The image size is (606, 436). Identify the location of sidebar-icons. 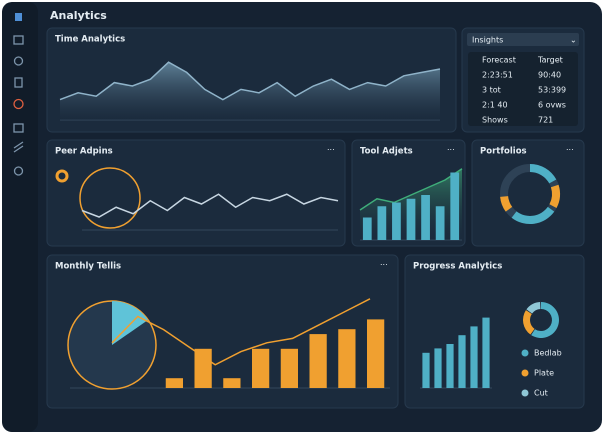
(18, 94).